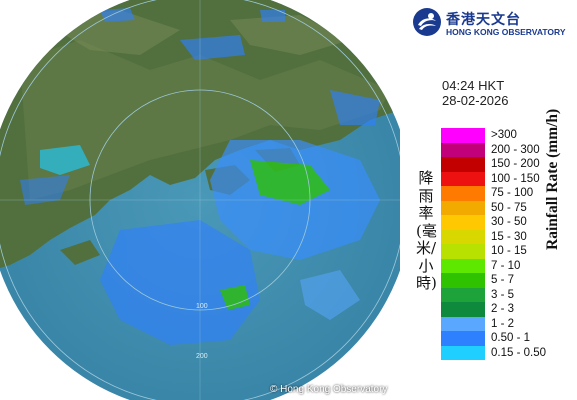 This screenshot has height=400, width=577. I want to click on legend-label: 2 - 3, so click(503, 309).